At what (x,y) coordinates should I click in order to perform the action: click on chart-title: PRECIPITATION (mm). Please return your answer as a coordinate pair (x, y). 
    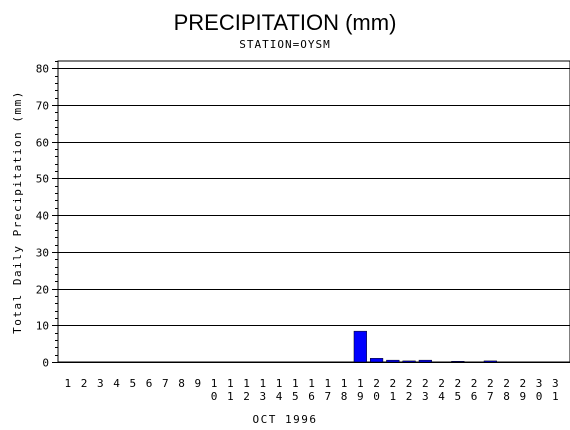
    Looking at the image, I should click on (285, 22).